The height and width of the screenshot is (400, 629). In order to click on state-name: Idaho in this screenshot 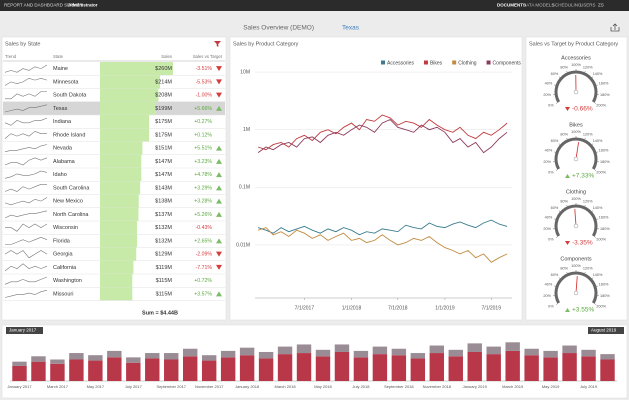, I will do `click(60, 175)`.